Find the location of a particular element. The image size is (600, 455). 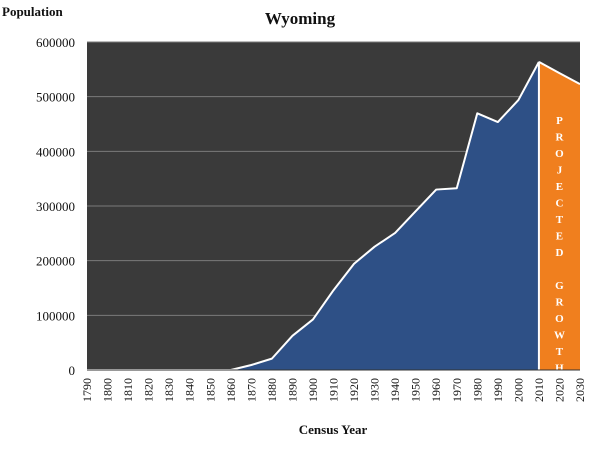

y-axis-label: Population is located at coordinates (32, 11).